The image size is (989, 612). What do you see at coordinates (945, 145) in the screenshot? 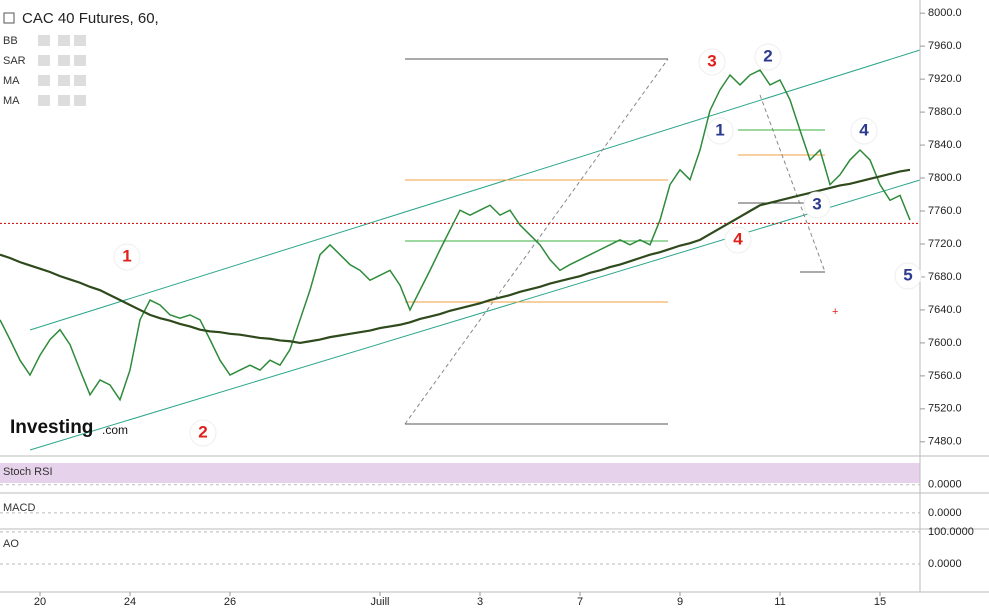
I see `y-tick-label: 7840.0` at bounding box center [945, 145].